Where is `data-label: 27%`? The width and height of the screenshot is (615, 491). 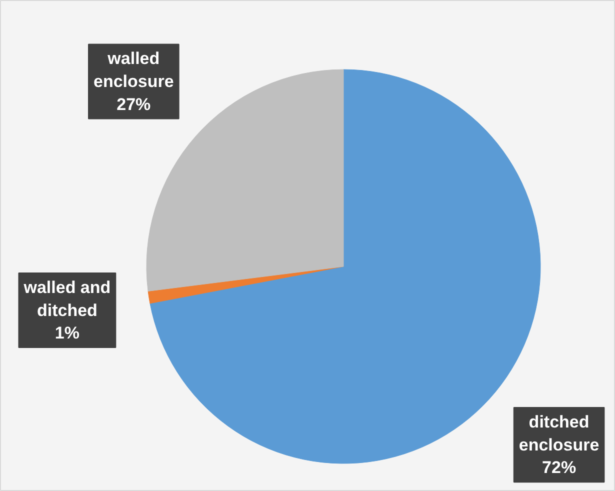
data-label: 27% is located at coordinates (133, 104).